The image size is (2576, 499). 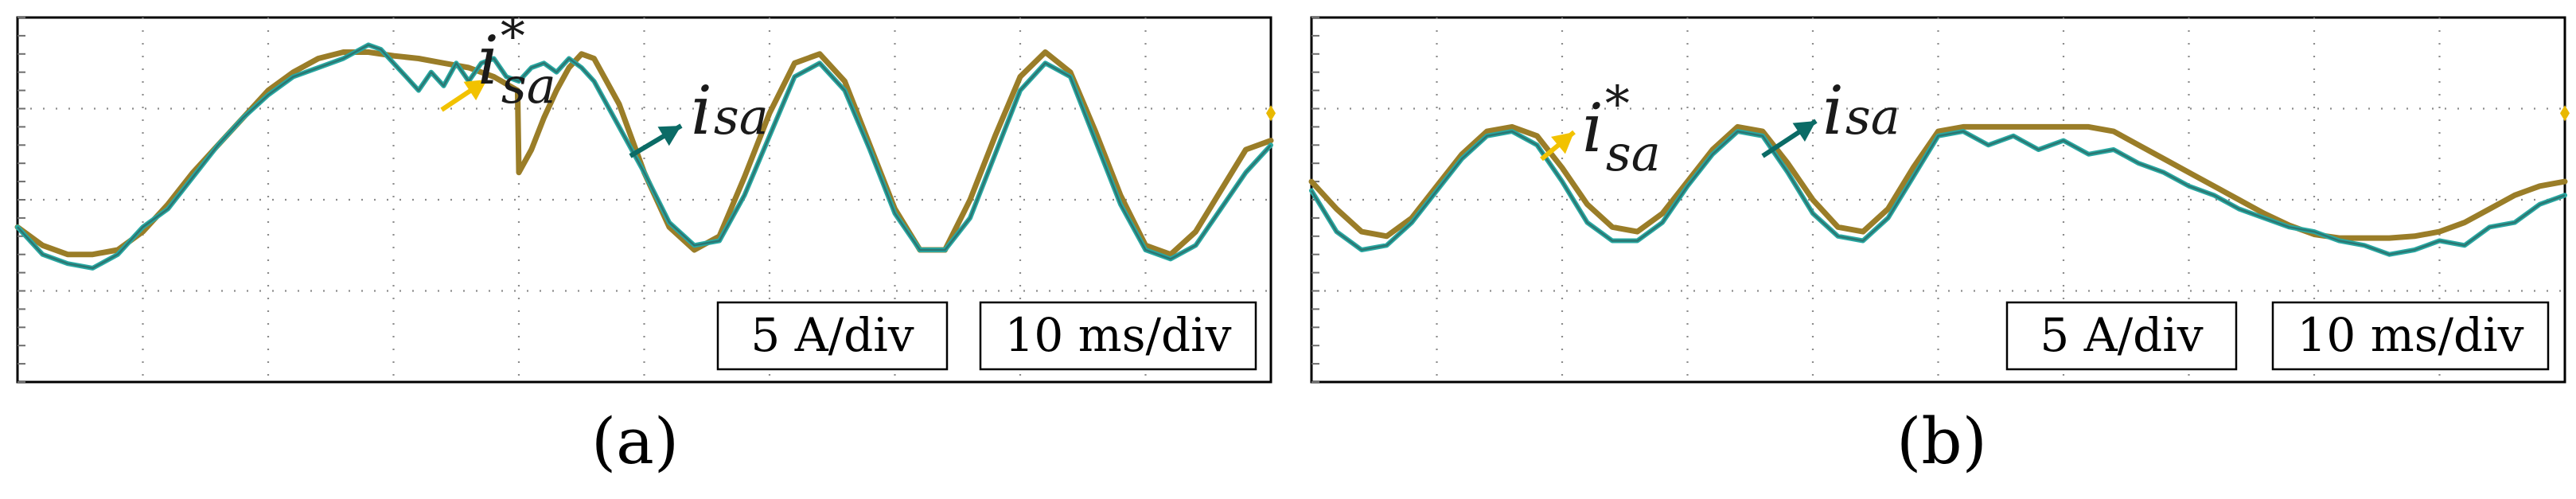 I want to click on panel-b-current-scale: 5 A/div, so click(x=2121, y=336).